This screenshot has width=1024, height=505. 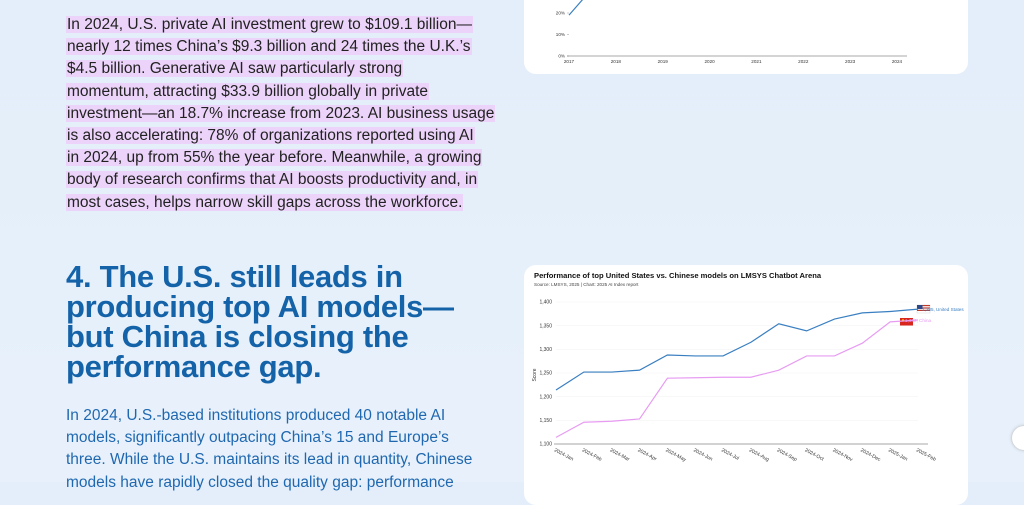 What do you see at coordinates (943, 309) in the screenshot?
I see `end-label: 1,385, United States` at bounding box center [943, 309].